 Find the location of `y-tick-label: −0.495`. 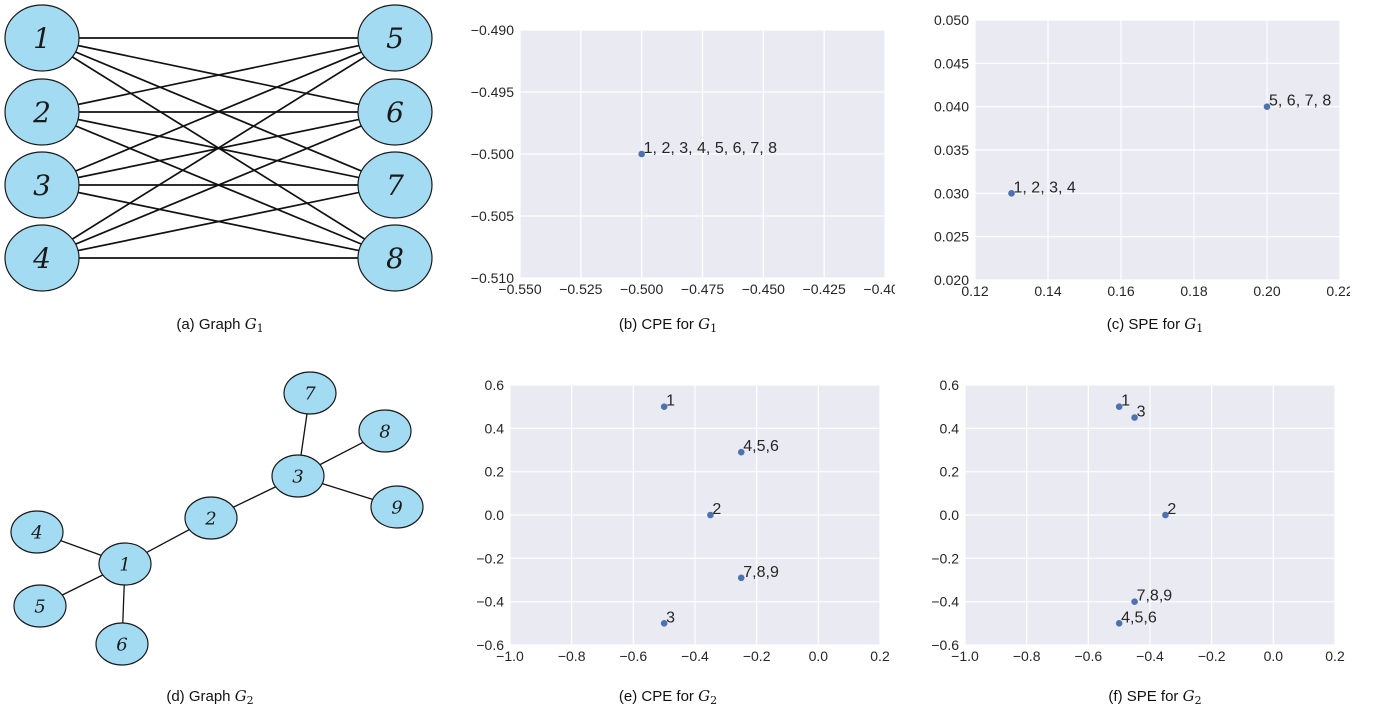

y-tick-label: −0.495 is located at coordinates (492, 92).